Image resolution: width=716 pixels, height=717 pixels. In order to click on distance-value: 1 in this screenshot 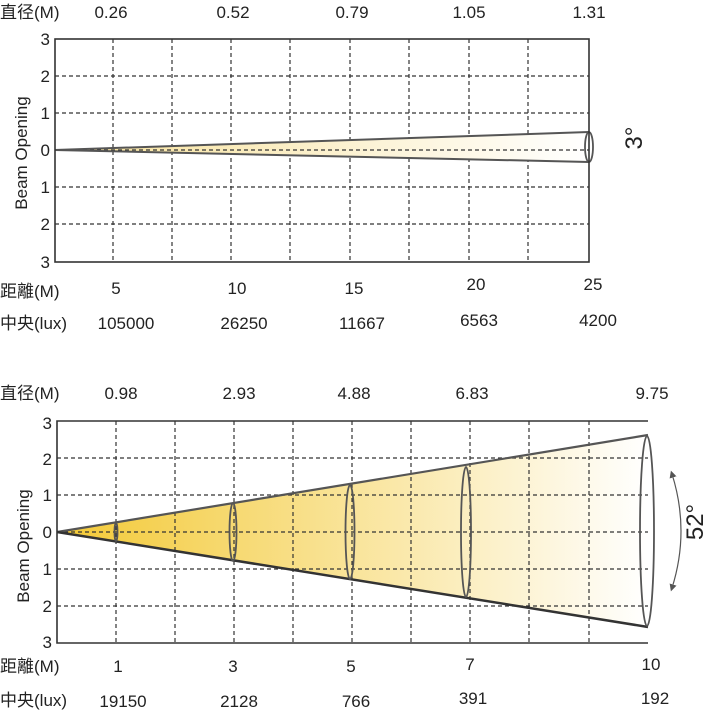, I will do `click(117, 666)`.